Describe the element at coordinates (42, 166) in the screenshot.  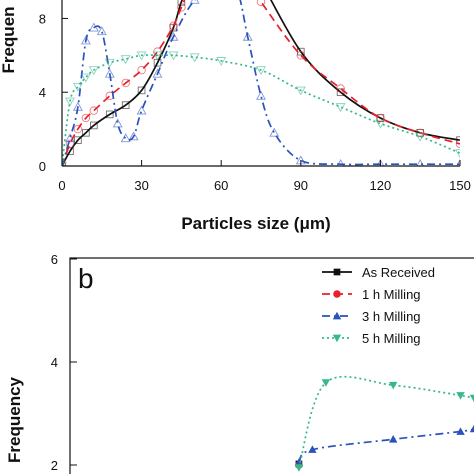
I see `panel-a-y-tick-label: 0` at that location.